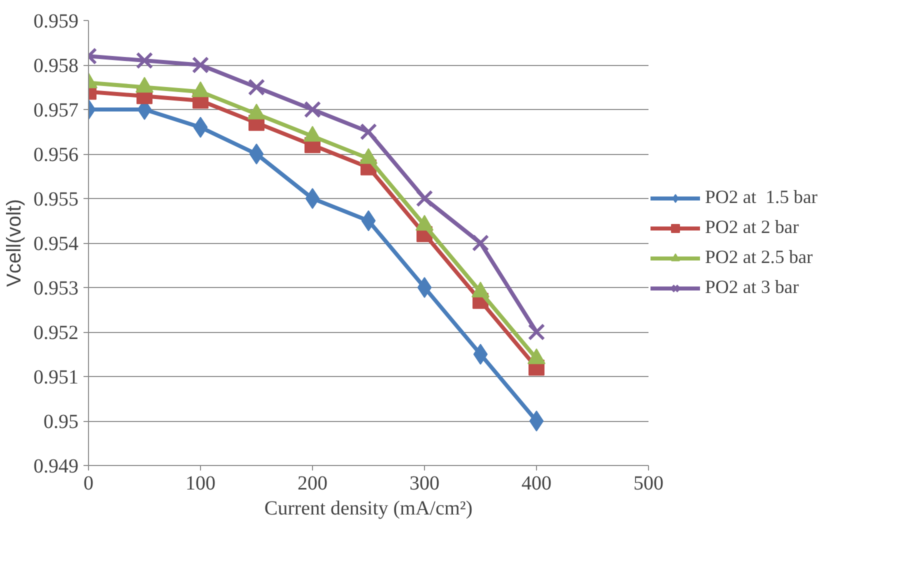 The width and height of the screenshot is (922, 569). I want to click on legend-label: PO2 at 2 bar, so click(752, 227).